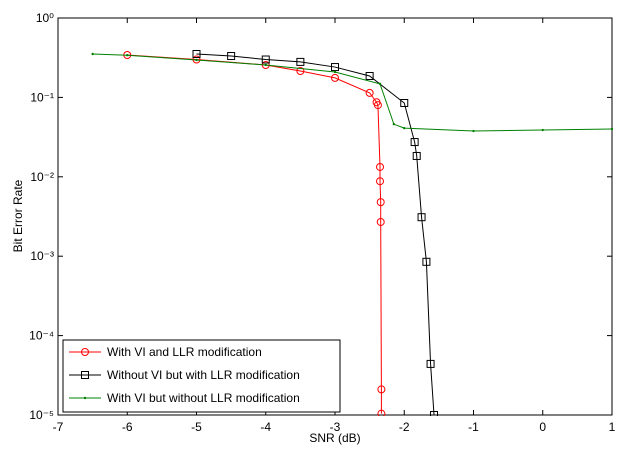 The width and height of the screenshot is (621, 452). I want to click on y-tick-label: 10⁻⁴, so click(41, 336).